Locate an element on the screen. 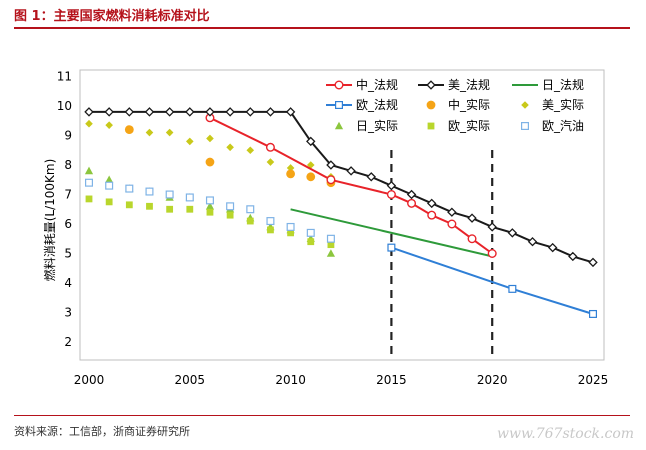  legend-item: 欧_法规 is located at coordinates (362, 104).